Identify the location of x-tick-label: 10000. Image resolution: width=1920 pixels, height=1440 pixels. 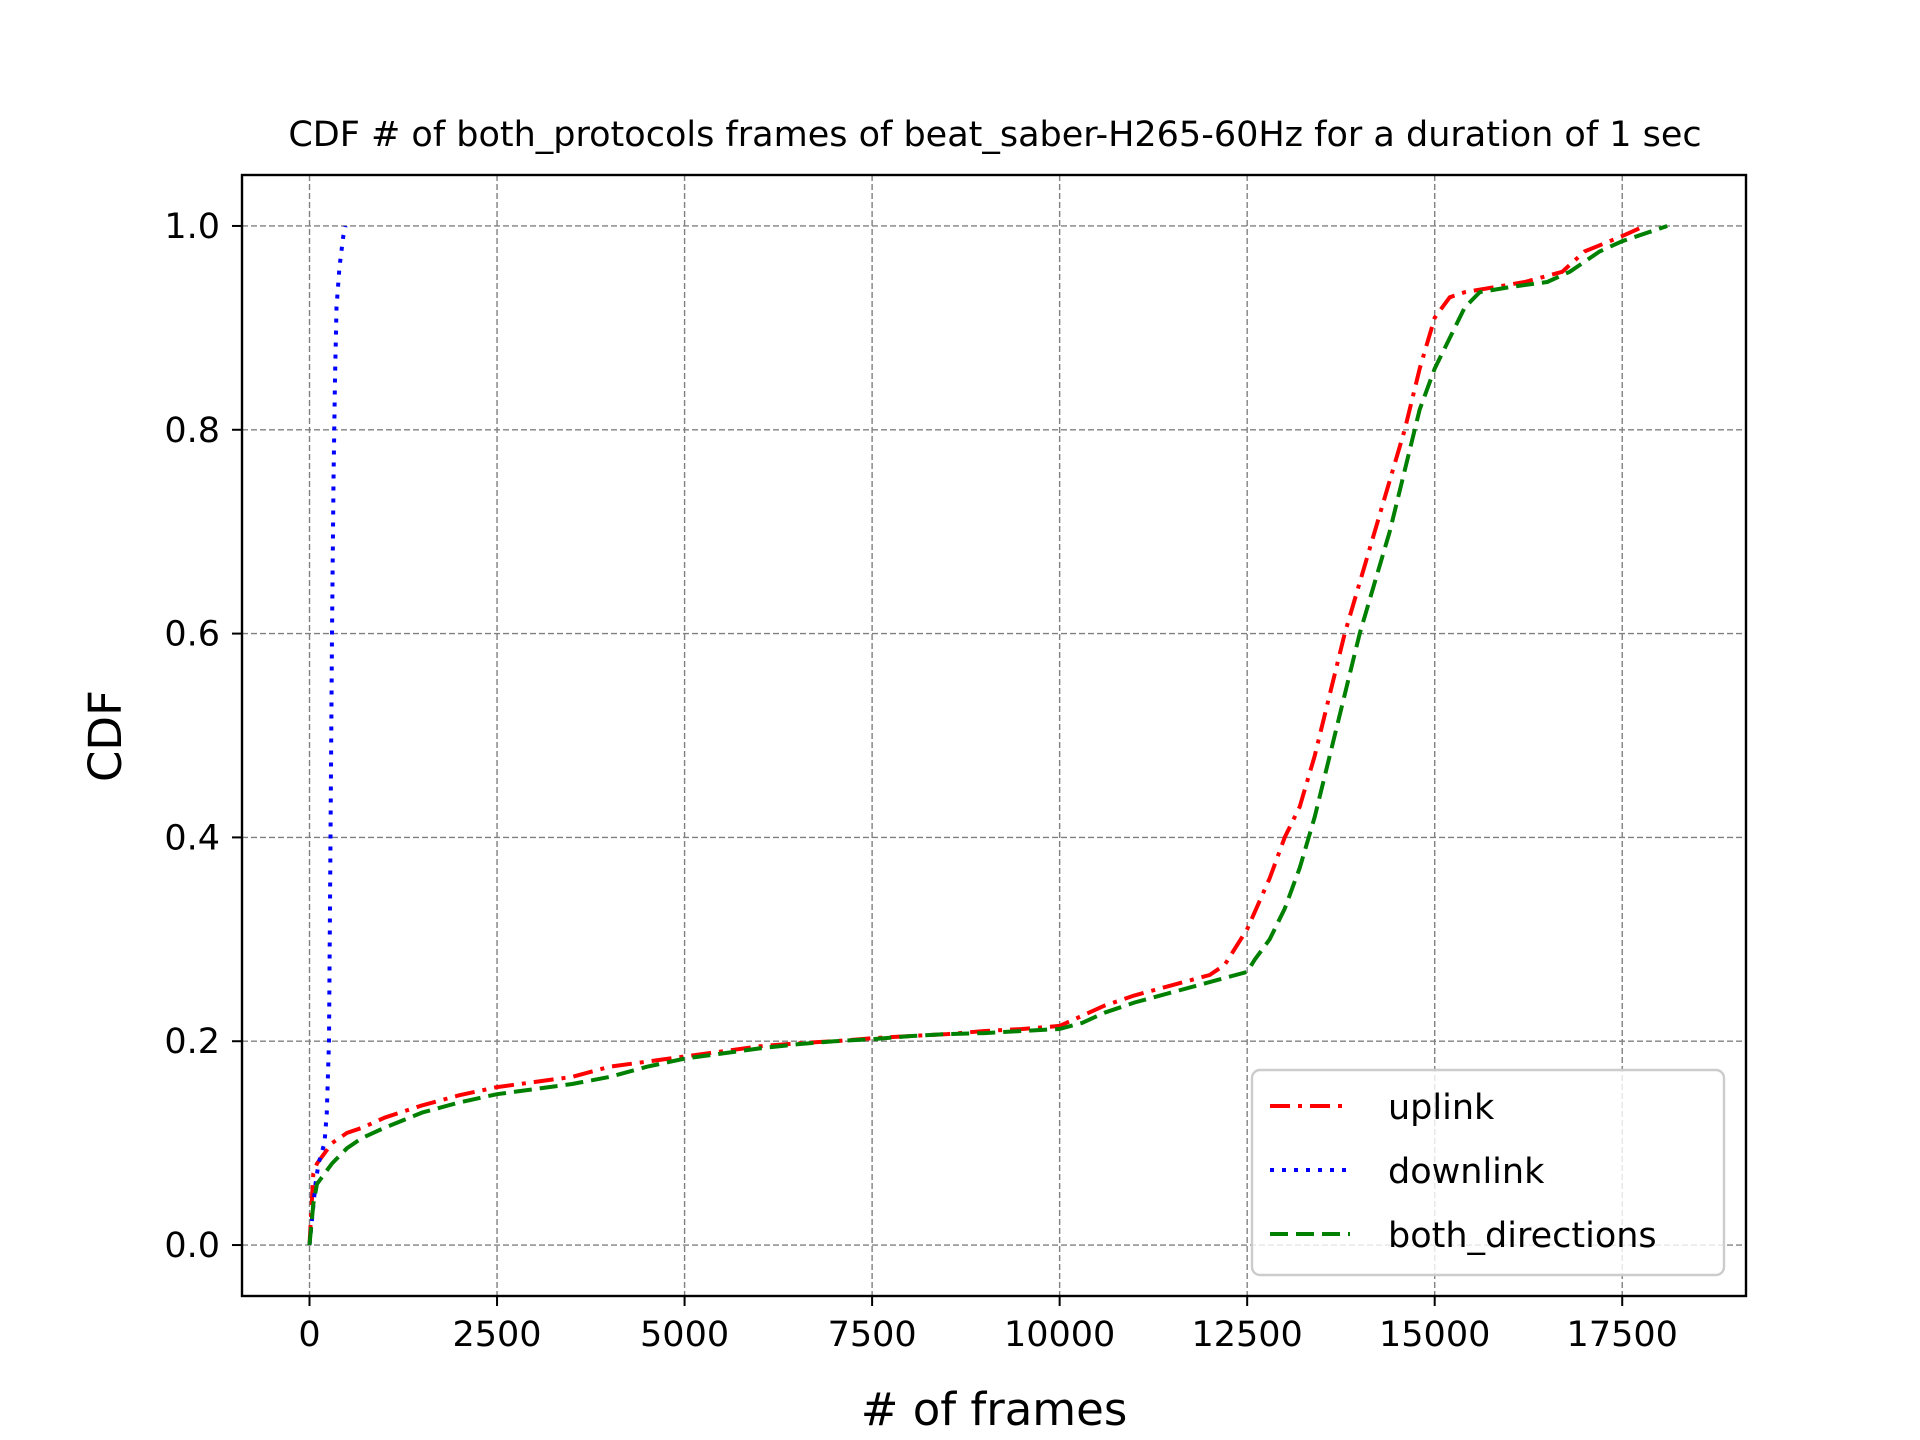
(1059, 1335).